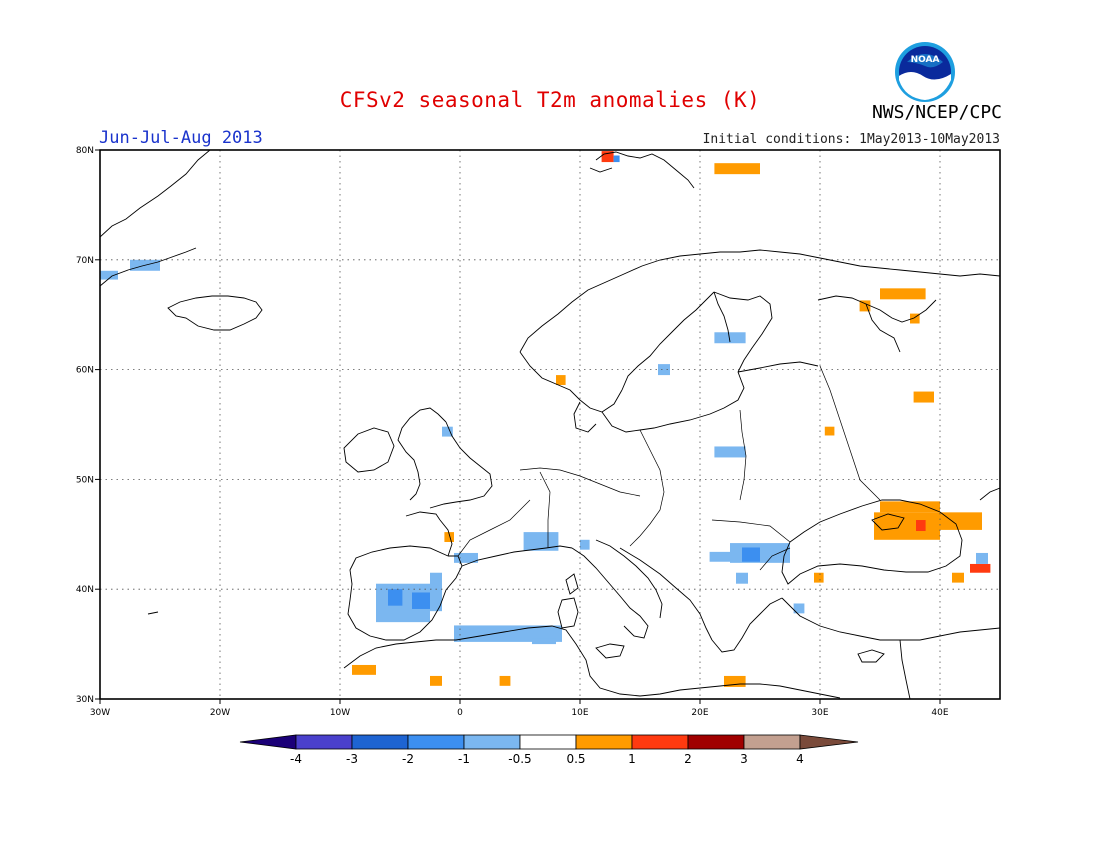  I want to click on colorbar-label: 0.5, so click(575, 759).